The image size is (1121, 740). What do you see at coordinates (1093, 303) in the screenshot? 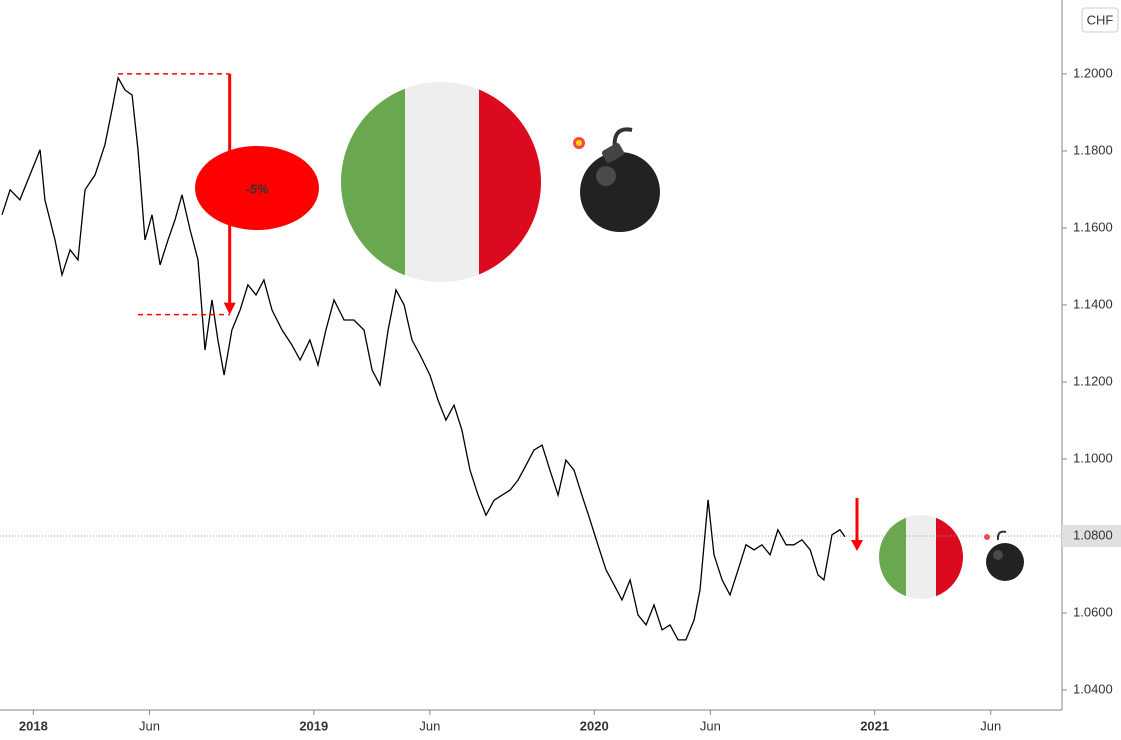
I see `y-tick-label: 1.1400` at bounding box center [1093, 303].